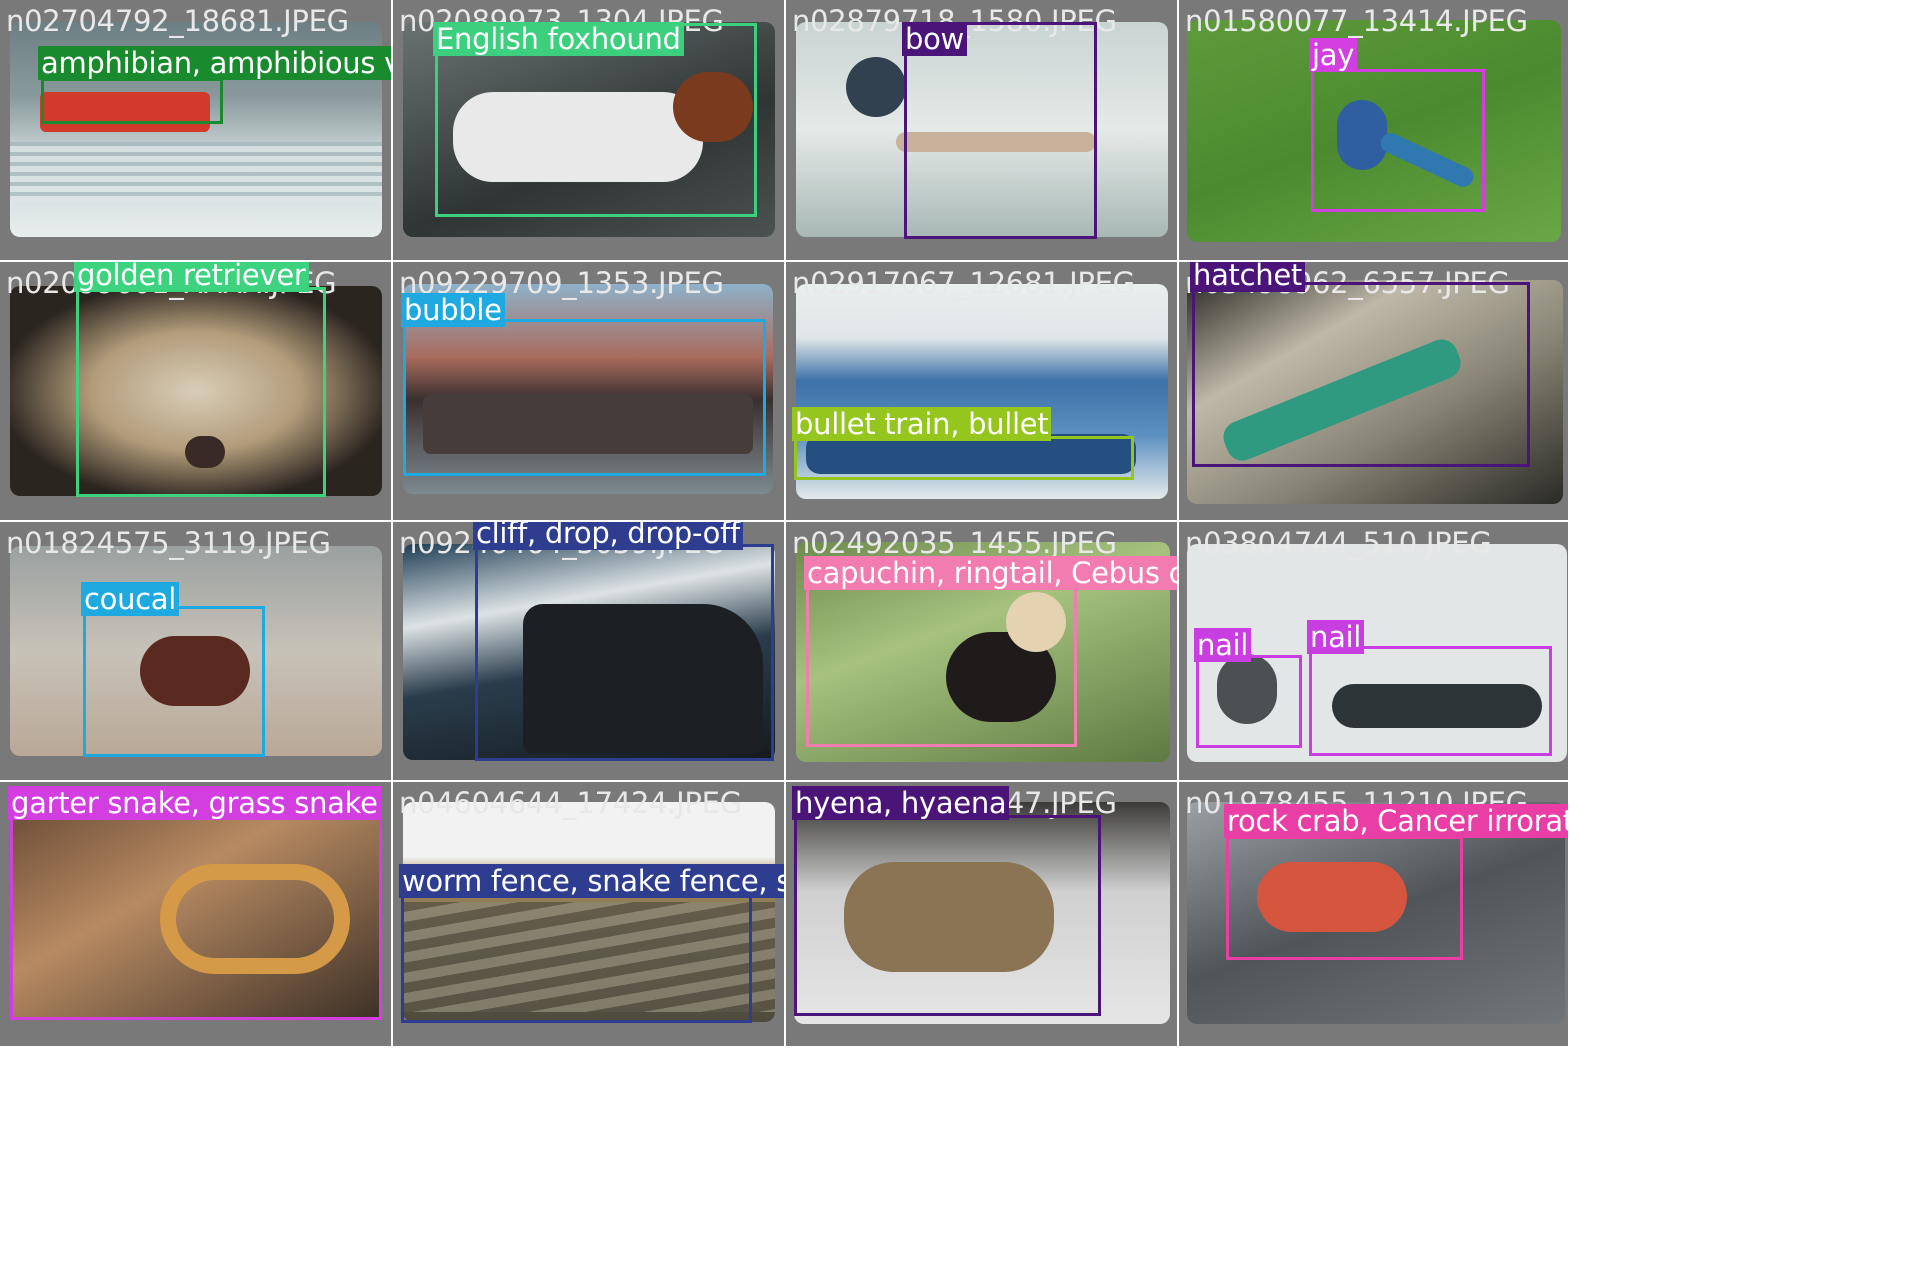 The height and width of the screenshot is (1280, 1920). I want to click on fence-rails, so click(589, 957).